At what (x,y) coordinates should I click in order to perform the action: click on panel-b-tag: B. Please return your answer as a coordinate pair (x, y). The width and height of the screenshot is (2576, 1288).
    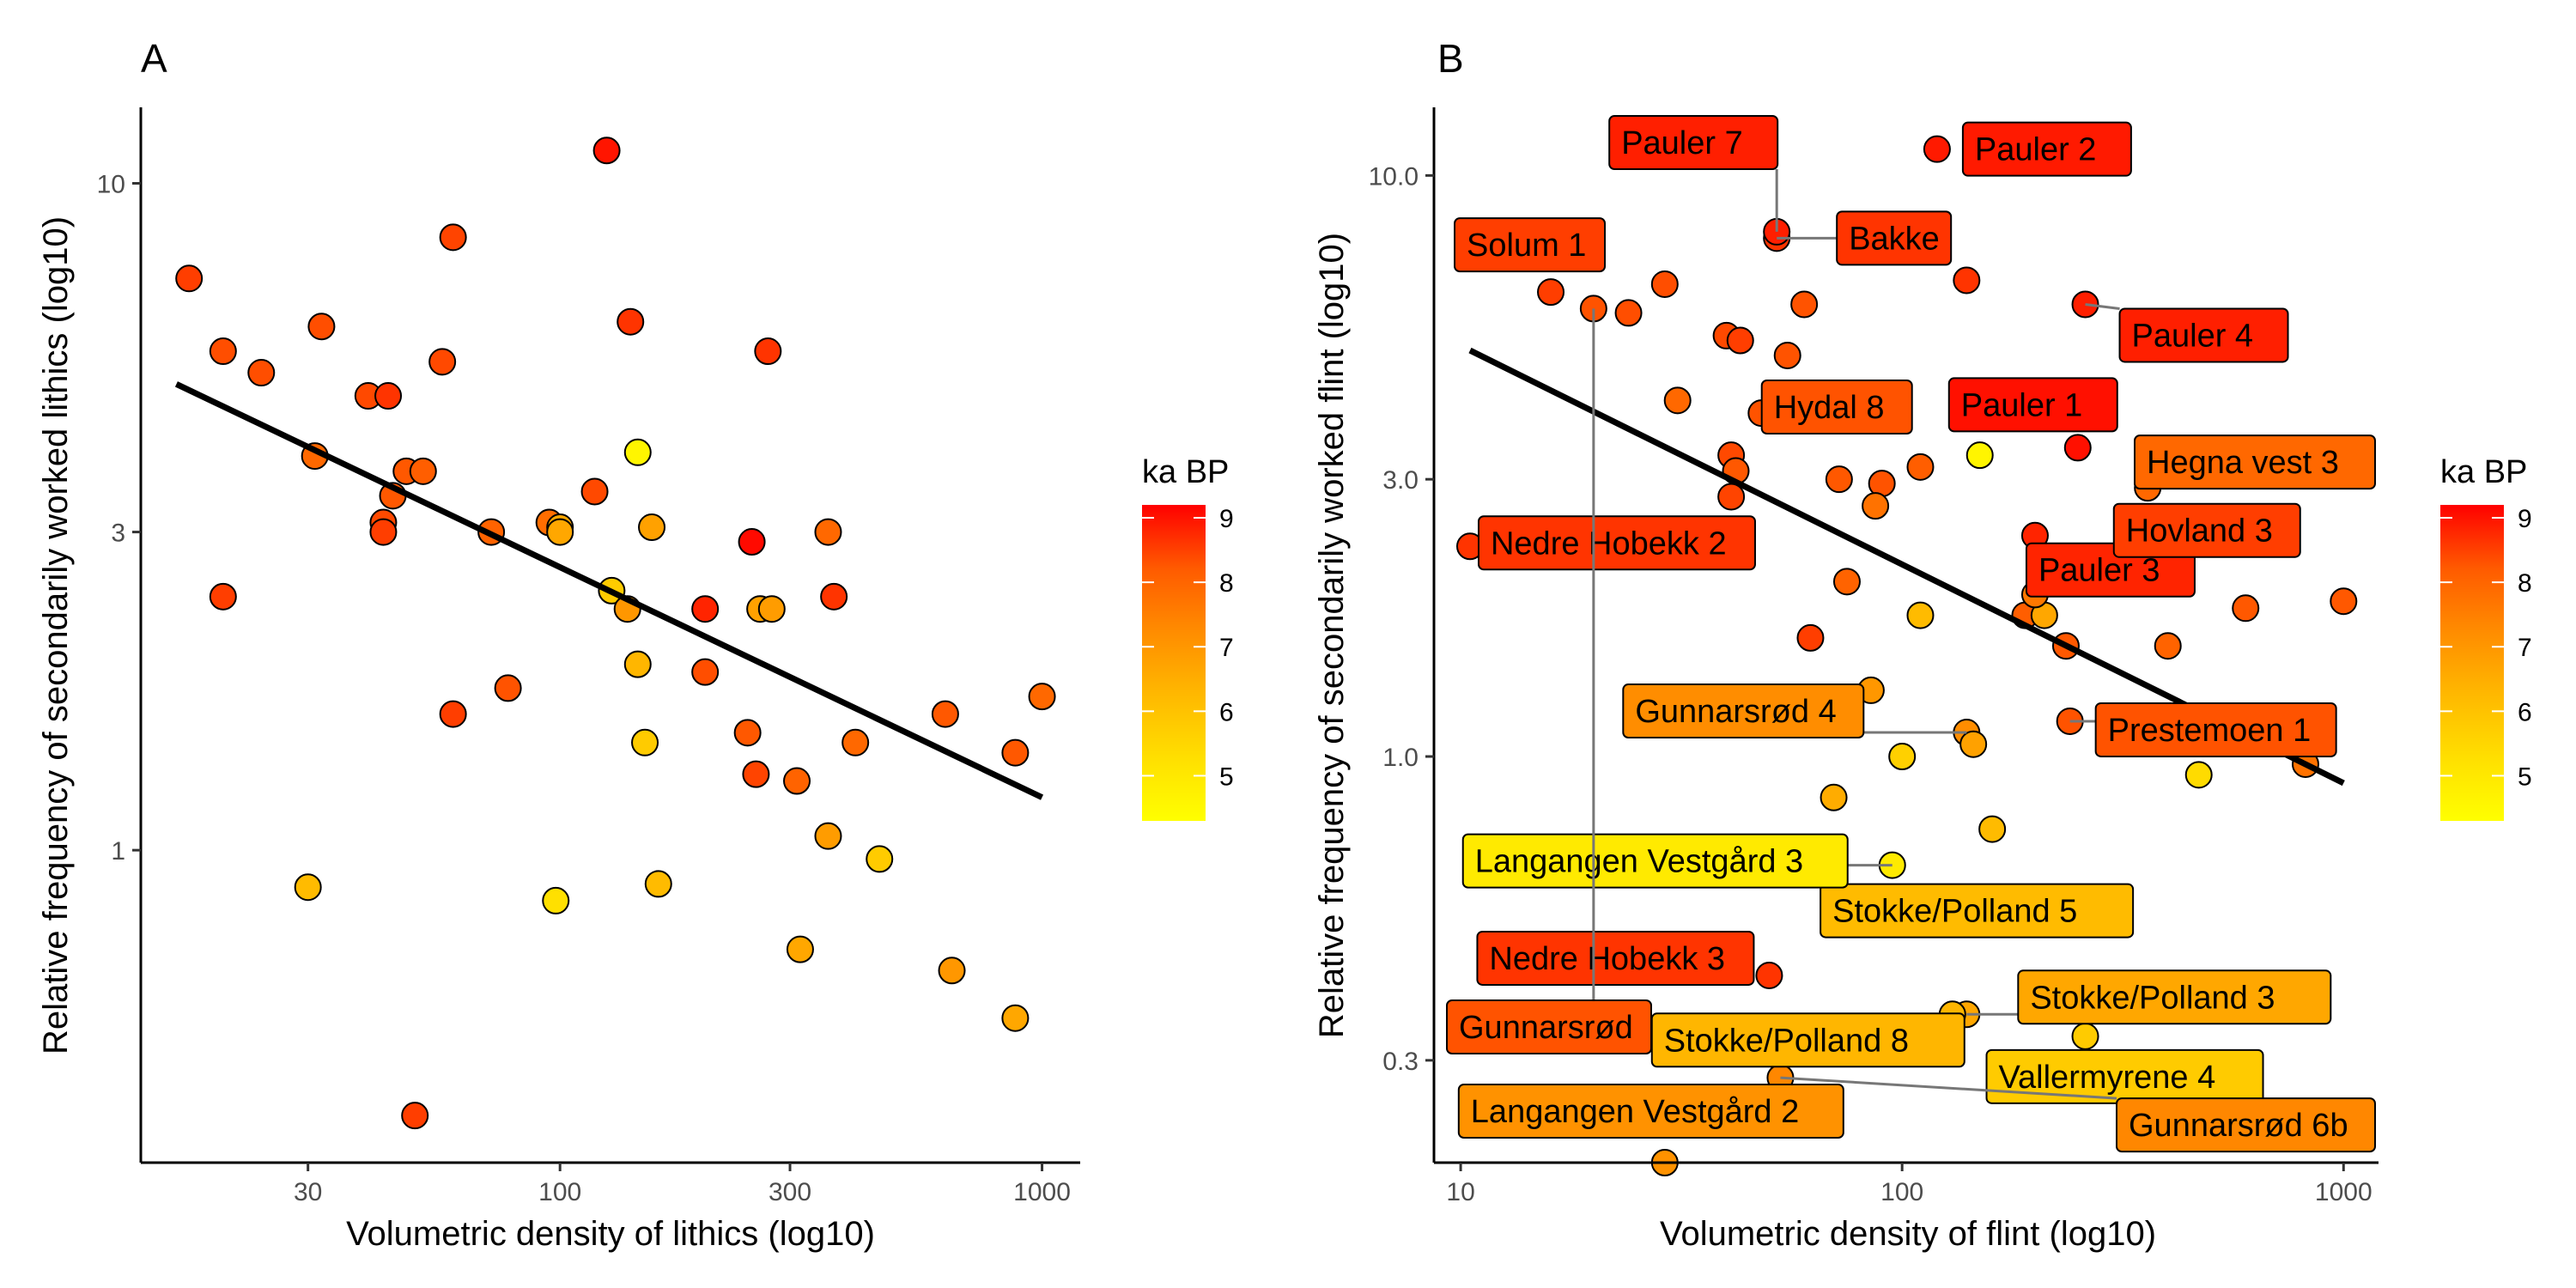
    Looking at the image, I should click on (1451, 59).